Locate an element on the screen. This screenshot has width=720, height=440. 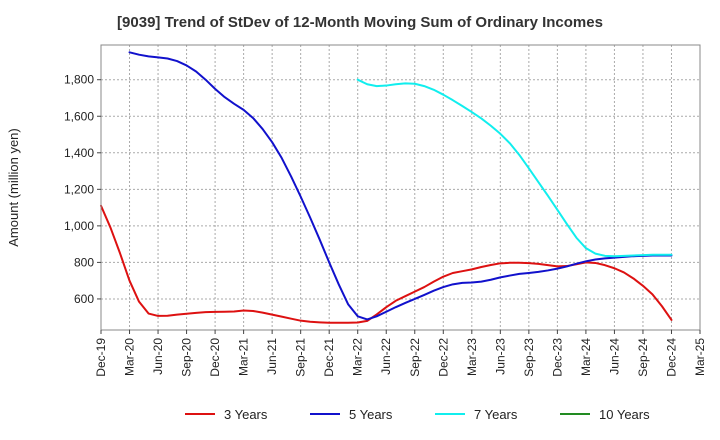
x-tick-label: Sep-22 is located at coordinates (415, 357).